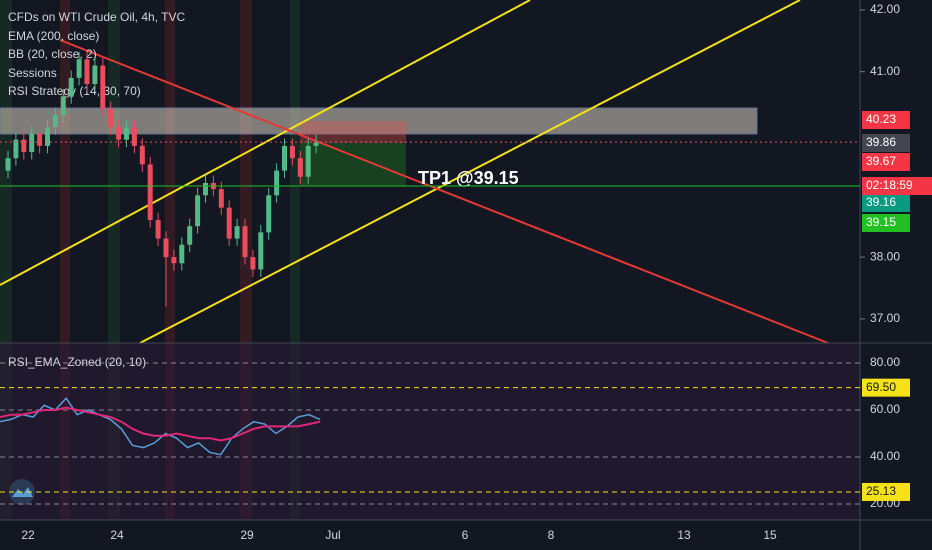 Image resolution: width=932 pixels, height=550 pixels. Describe the element at coordinates (885, 409) in the screenshot. I see `y-tick-label: 60.00` at that location.